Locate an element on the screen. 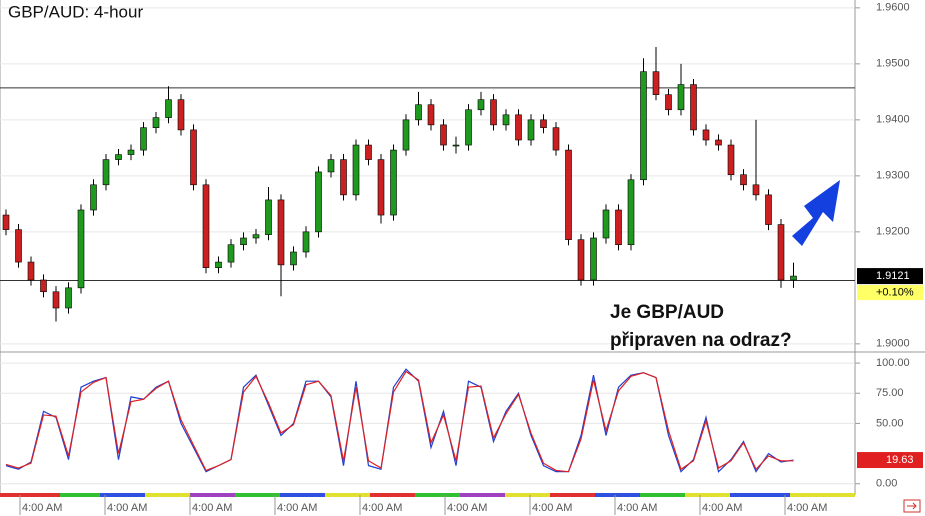 The height and width of the screenshot is (516, 925). change-box is located at coordinates (890, 293).